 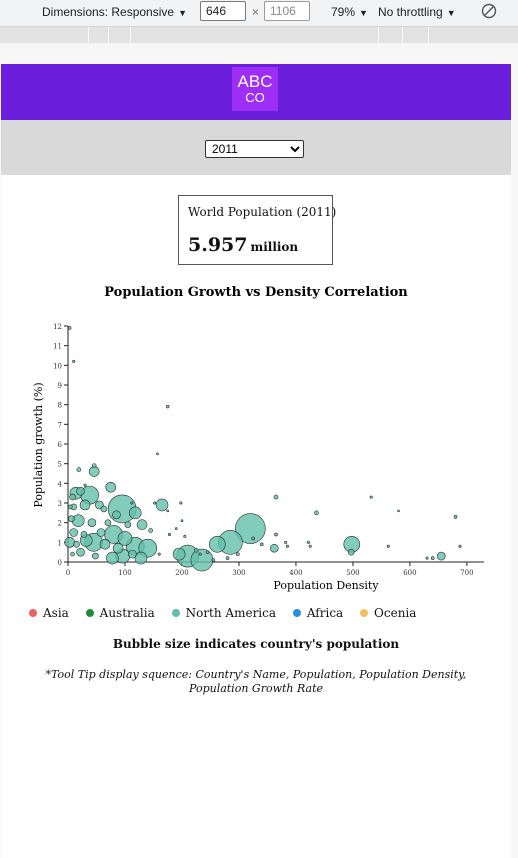 What do you see at coordinates (349, 12) in the screenshot?
I see `zoom-dropdown: 79% ▼` at bounding box center [349, 12].